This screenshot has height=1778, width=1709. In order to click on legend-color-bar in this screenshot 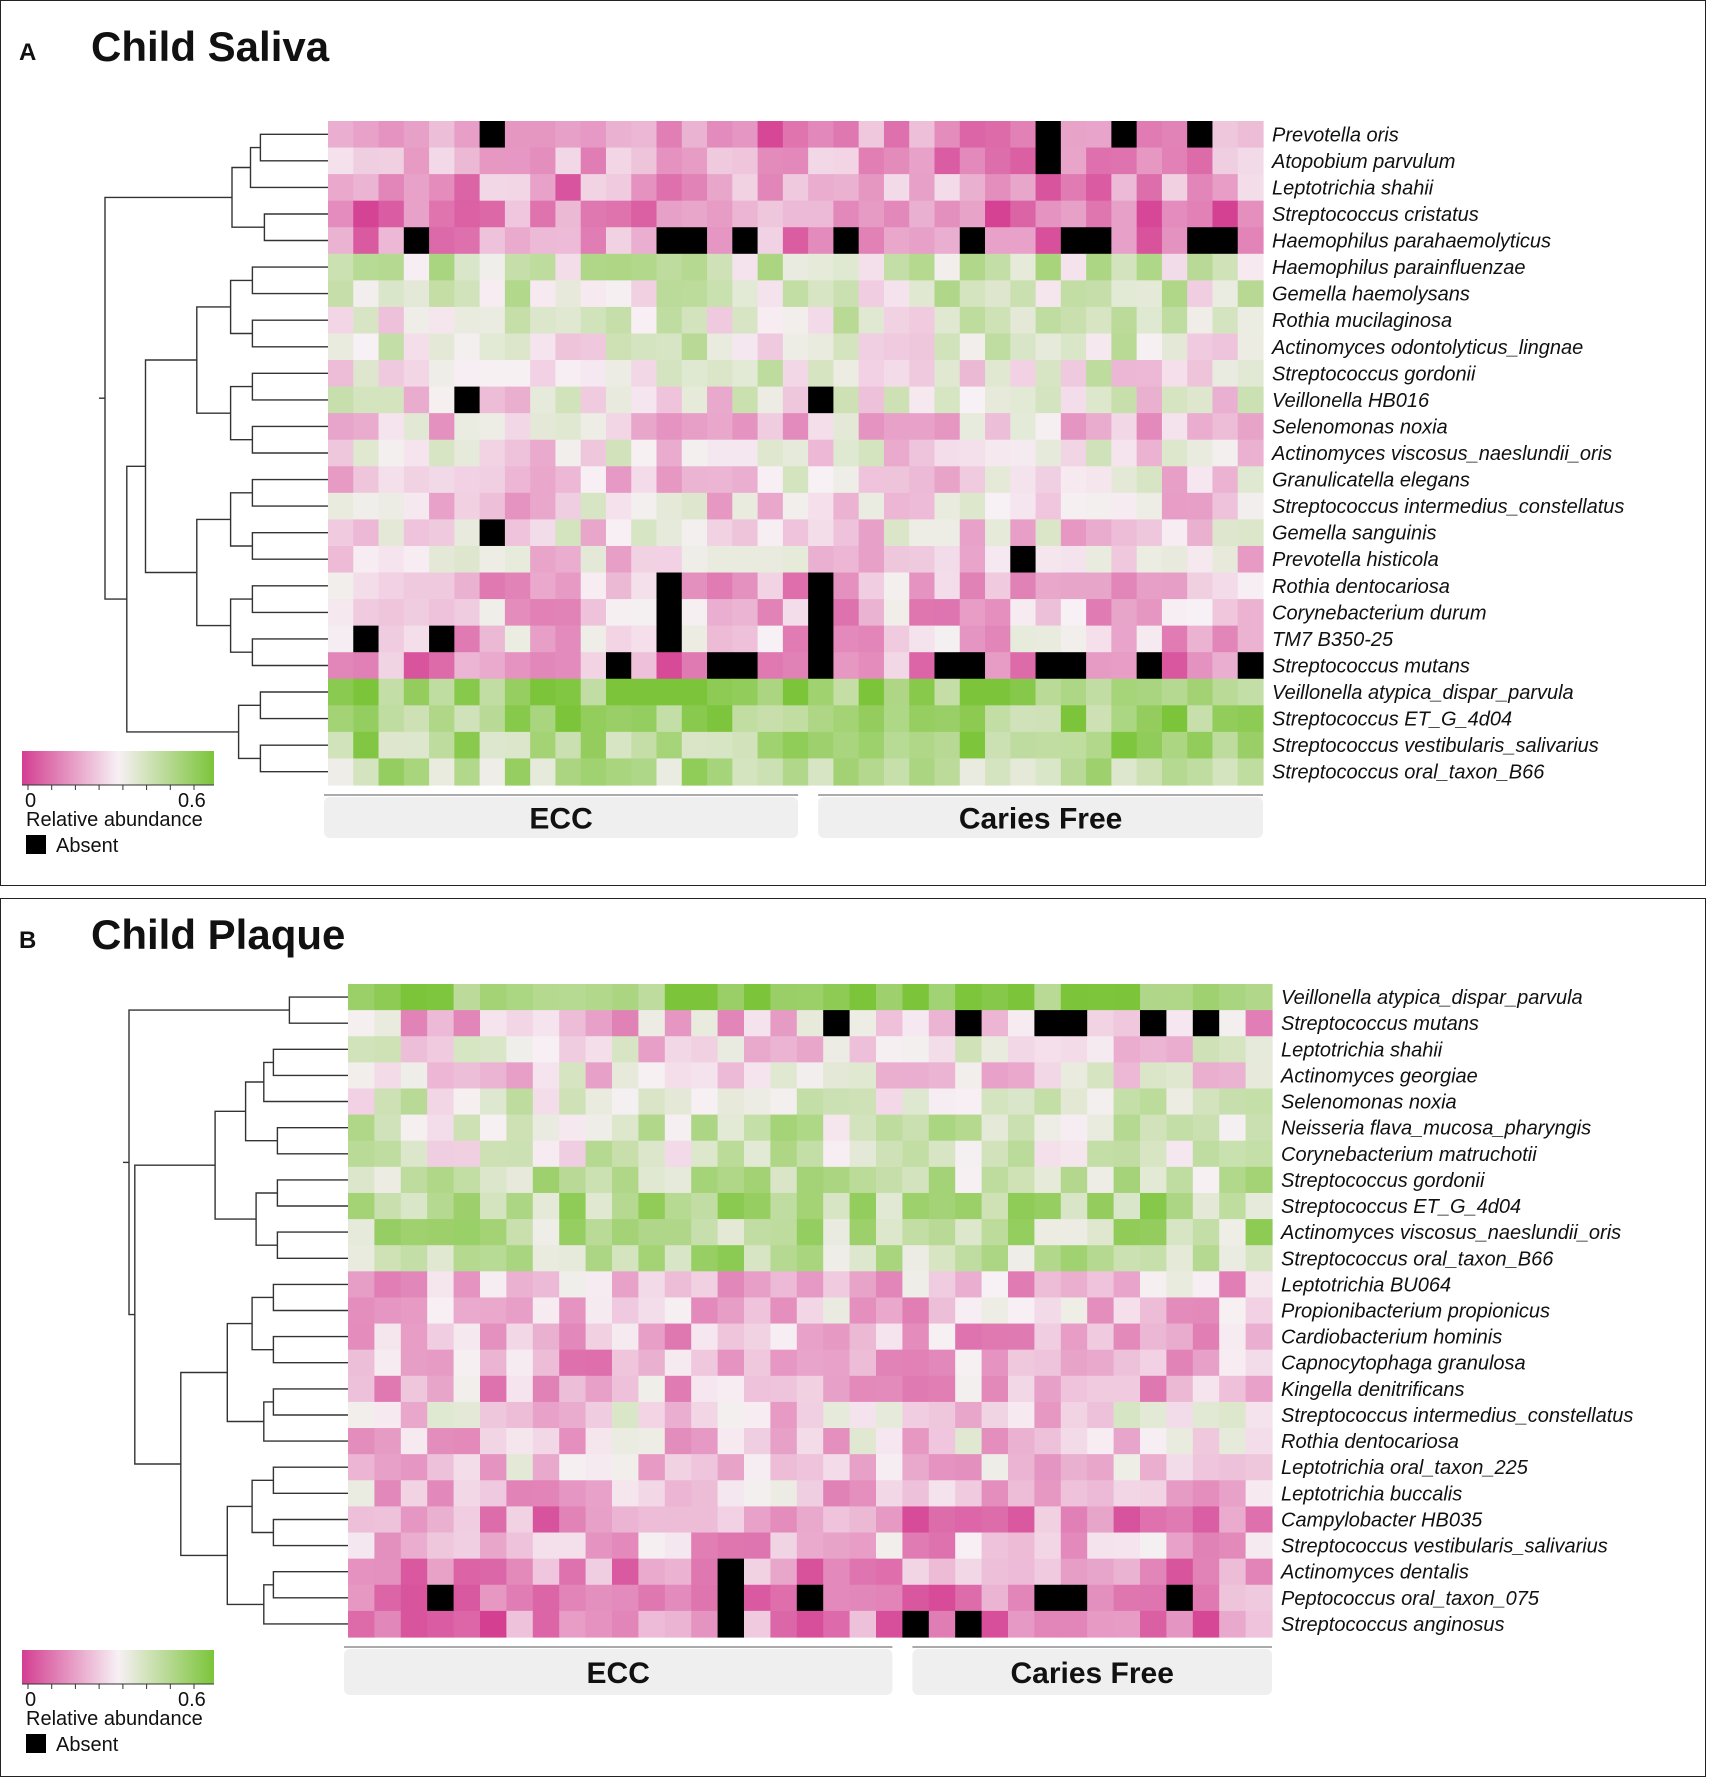, I will do `click(118, 1667)`.